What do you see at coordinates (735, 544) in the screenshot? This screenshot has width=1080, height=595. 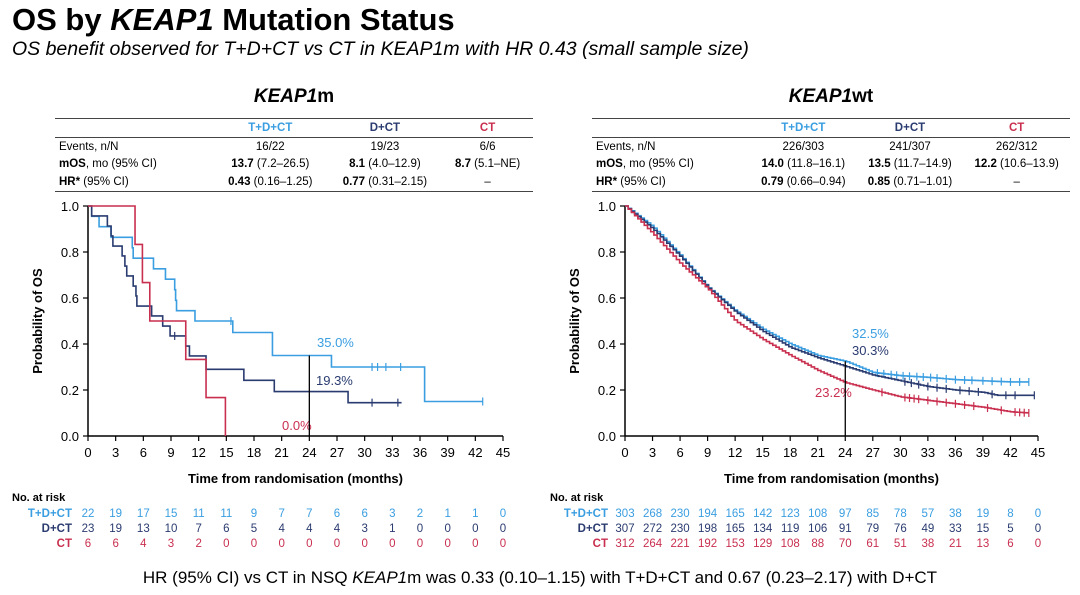 I see `at-risk-value: 153` at bounding box center [735, 544].